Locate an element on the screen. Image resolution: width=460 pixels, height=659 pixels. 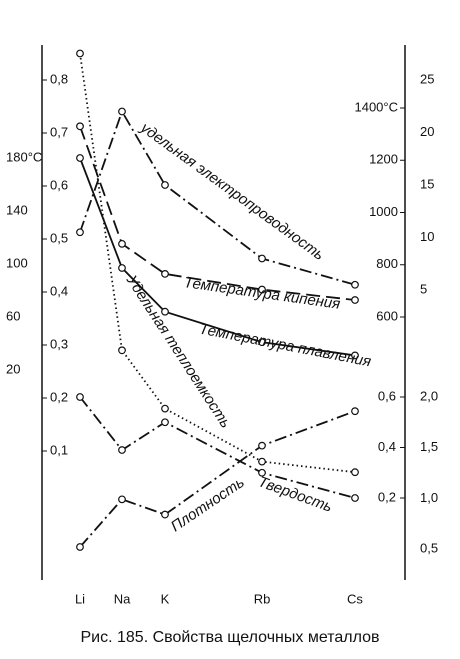
y-tick-label: 800 is located at coordinates (387, 263).